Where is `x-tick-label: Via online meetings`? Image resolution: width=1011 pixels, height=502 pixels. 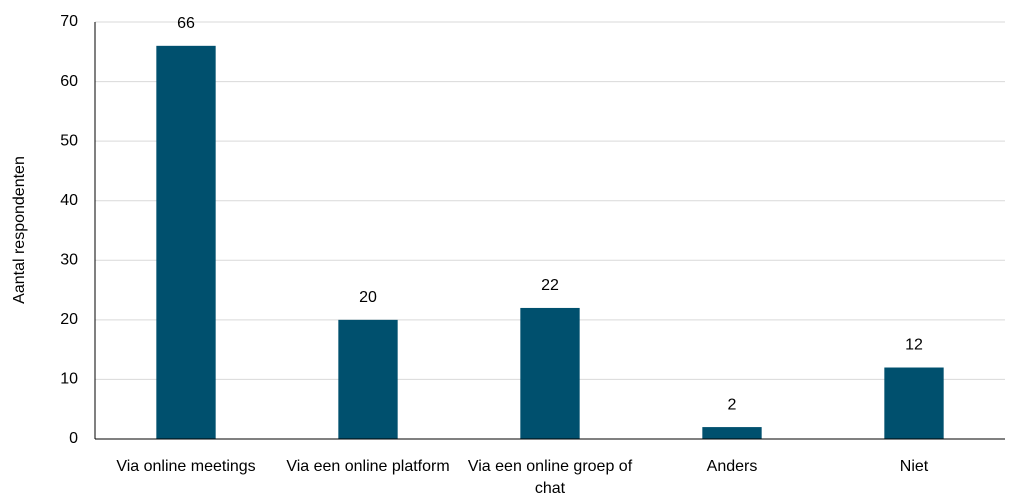 x-tick-label: Via online meetings is located at coordinates (186, 466).